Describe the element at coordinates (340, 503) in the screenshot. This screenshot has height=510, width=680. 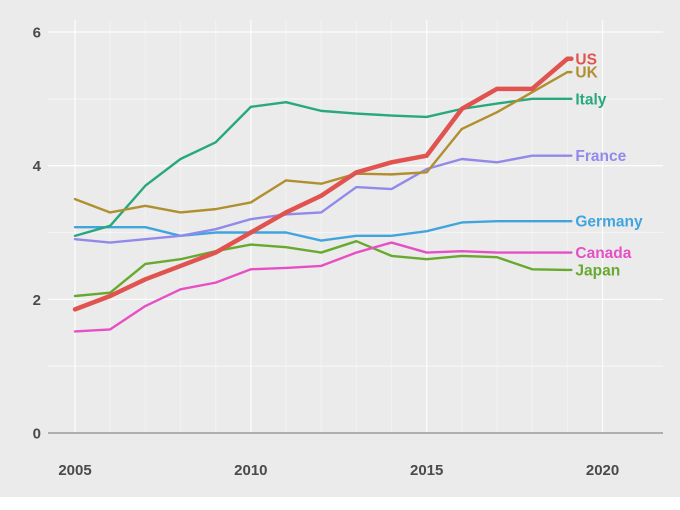
I see `bottom-margin` at that location.